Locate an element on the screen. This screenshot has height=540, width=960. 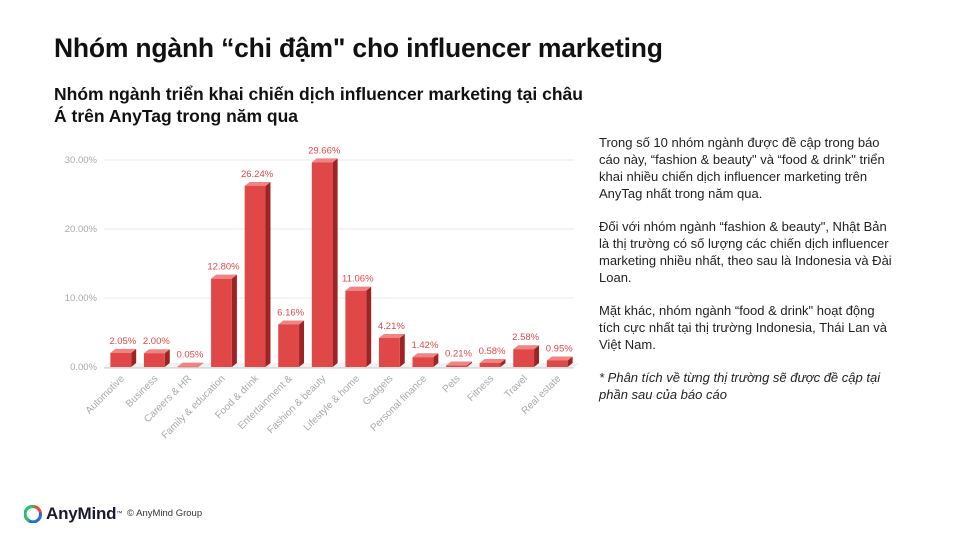
anymind-logo: AnyMind ™ is located at coordinates (73, 514).